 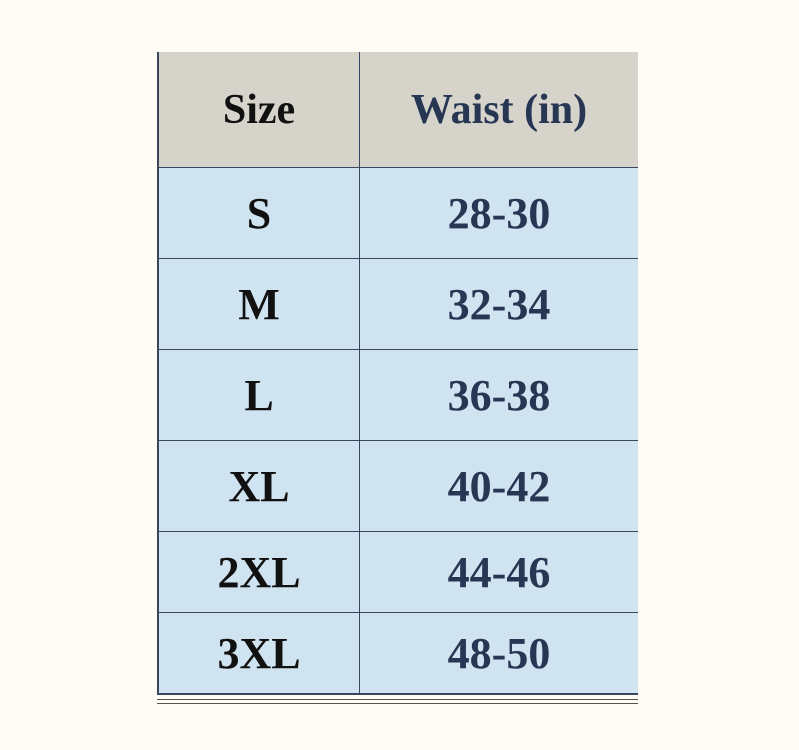 I want to click on table-cell: L, so click(x=259, y=395).